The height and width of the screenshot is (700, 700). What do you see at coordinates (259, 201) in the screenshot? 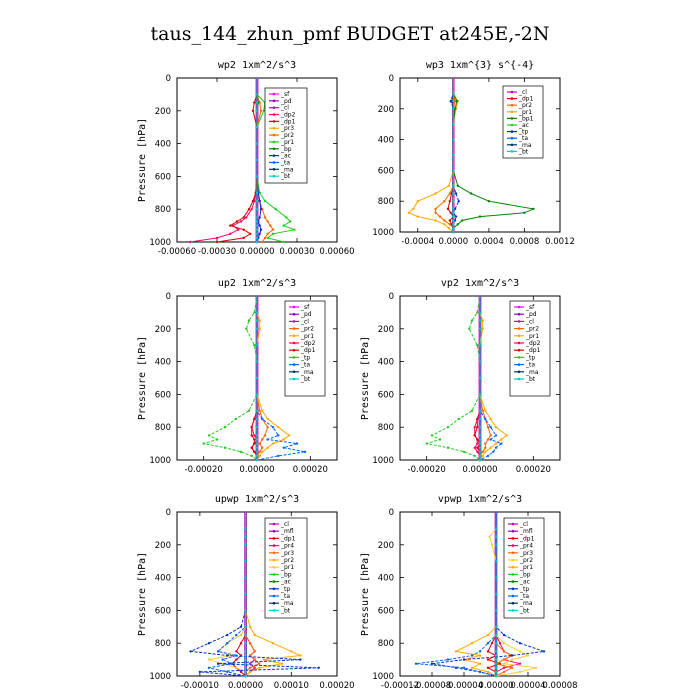
I see `data-point-ac` at bounding box center [259, 201].